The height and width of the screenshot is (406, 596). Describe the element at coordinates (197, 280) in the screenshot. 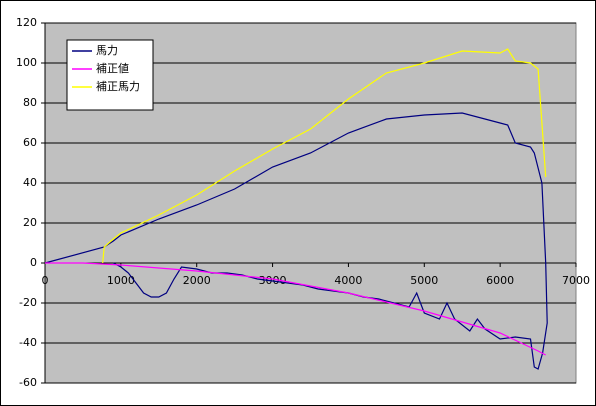

I see `x-tick-label: 2000` at that location.